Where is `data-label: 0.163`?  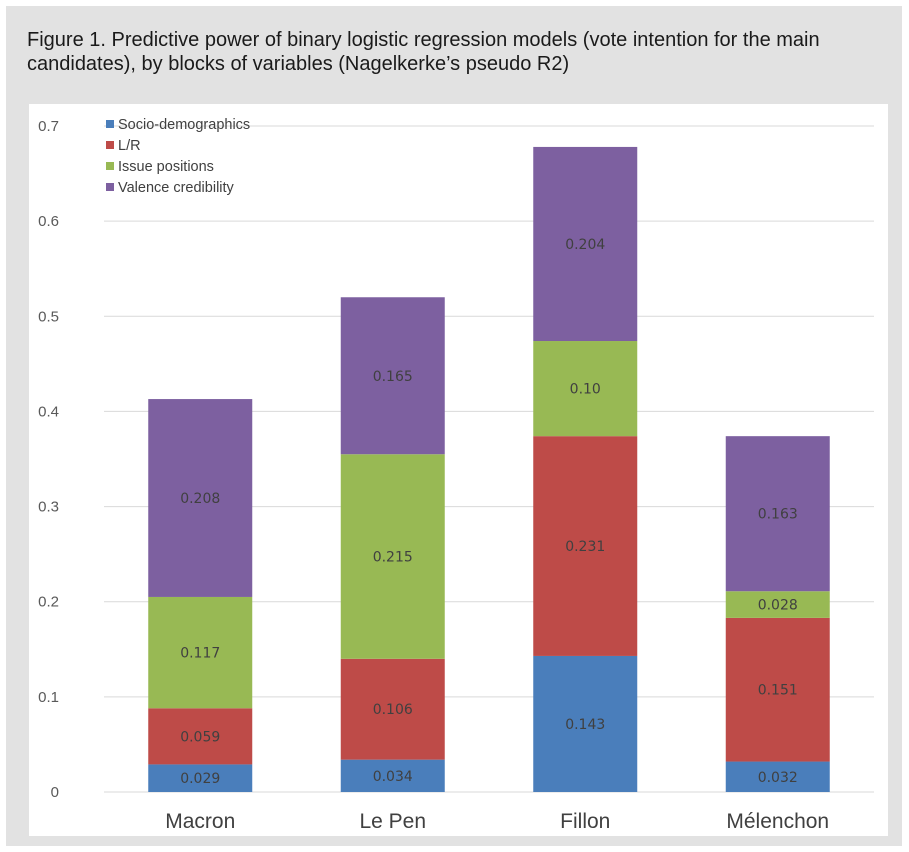 data-label: 0.163 is located at coordinates (778, 515).